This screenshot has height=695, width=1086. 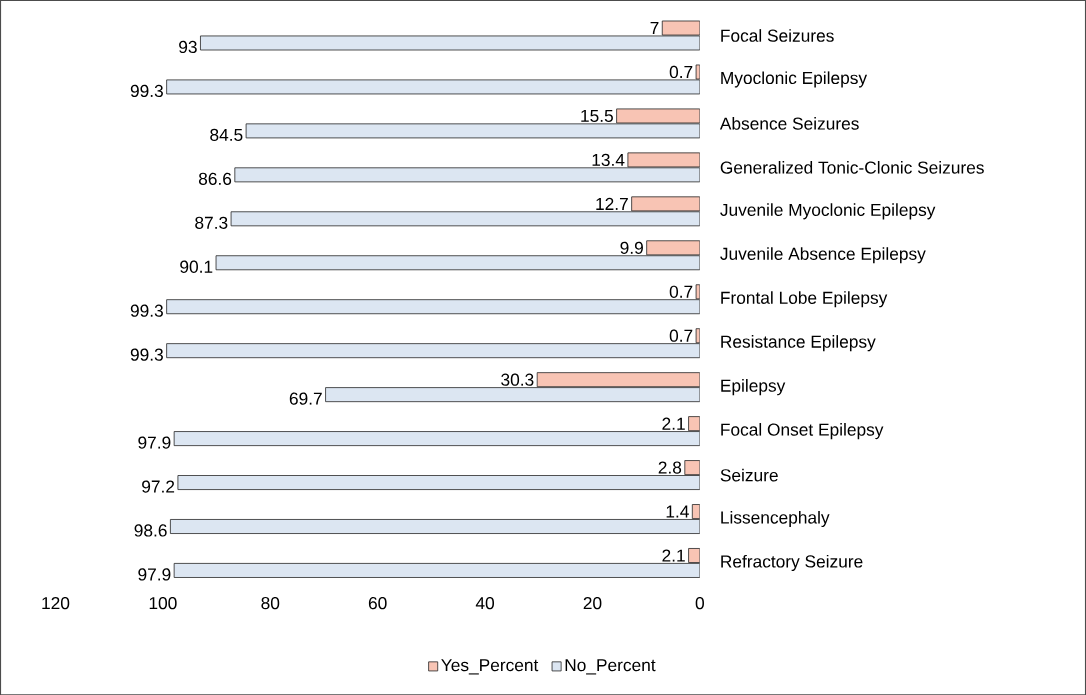 I want to click on y-tick-label: Refractory Seizure, so click(x=792, y=562).